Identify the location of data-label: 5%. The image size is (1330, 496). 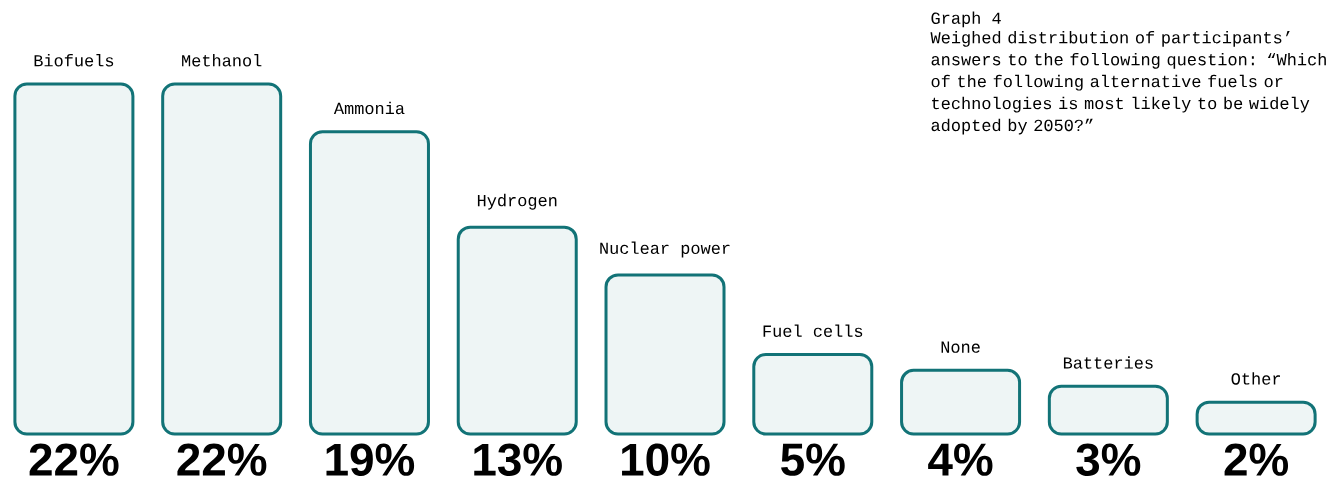
(813, 459).